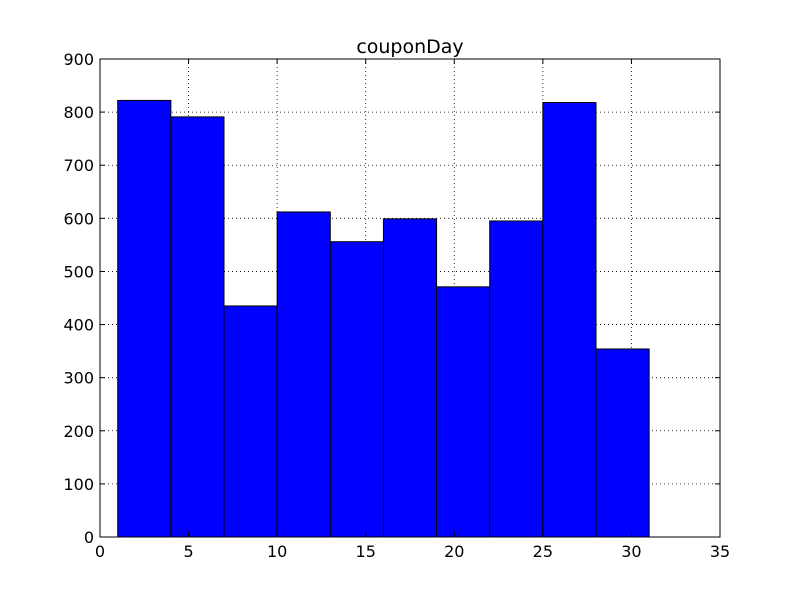  What do you see at coordinates (100, 551) in the screenshot?
I see `x-tick-label: 0` at bounding box center [100, 551].